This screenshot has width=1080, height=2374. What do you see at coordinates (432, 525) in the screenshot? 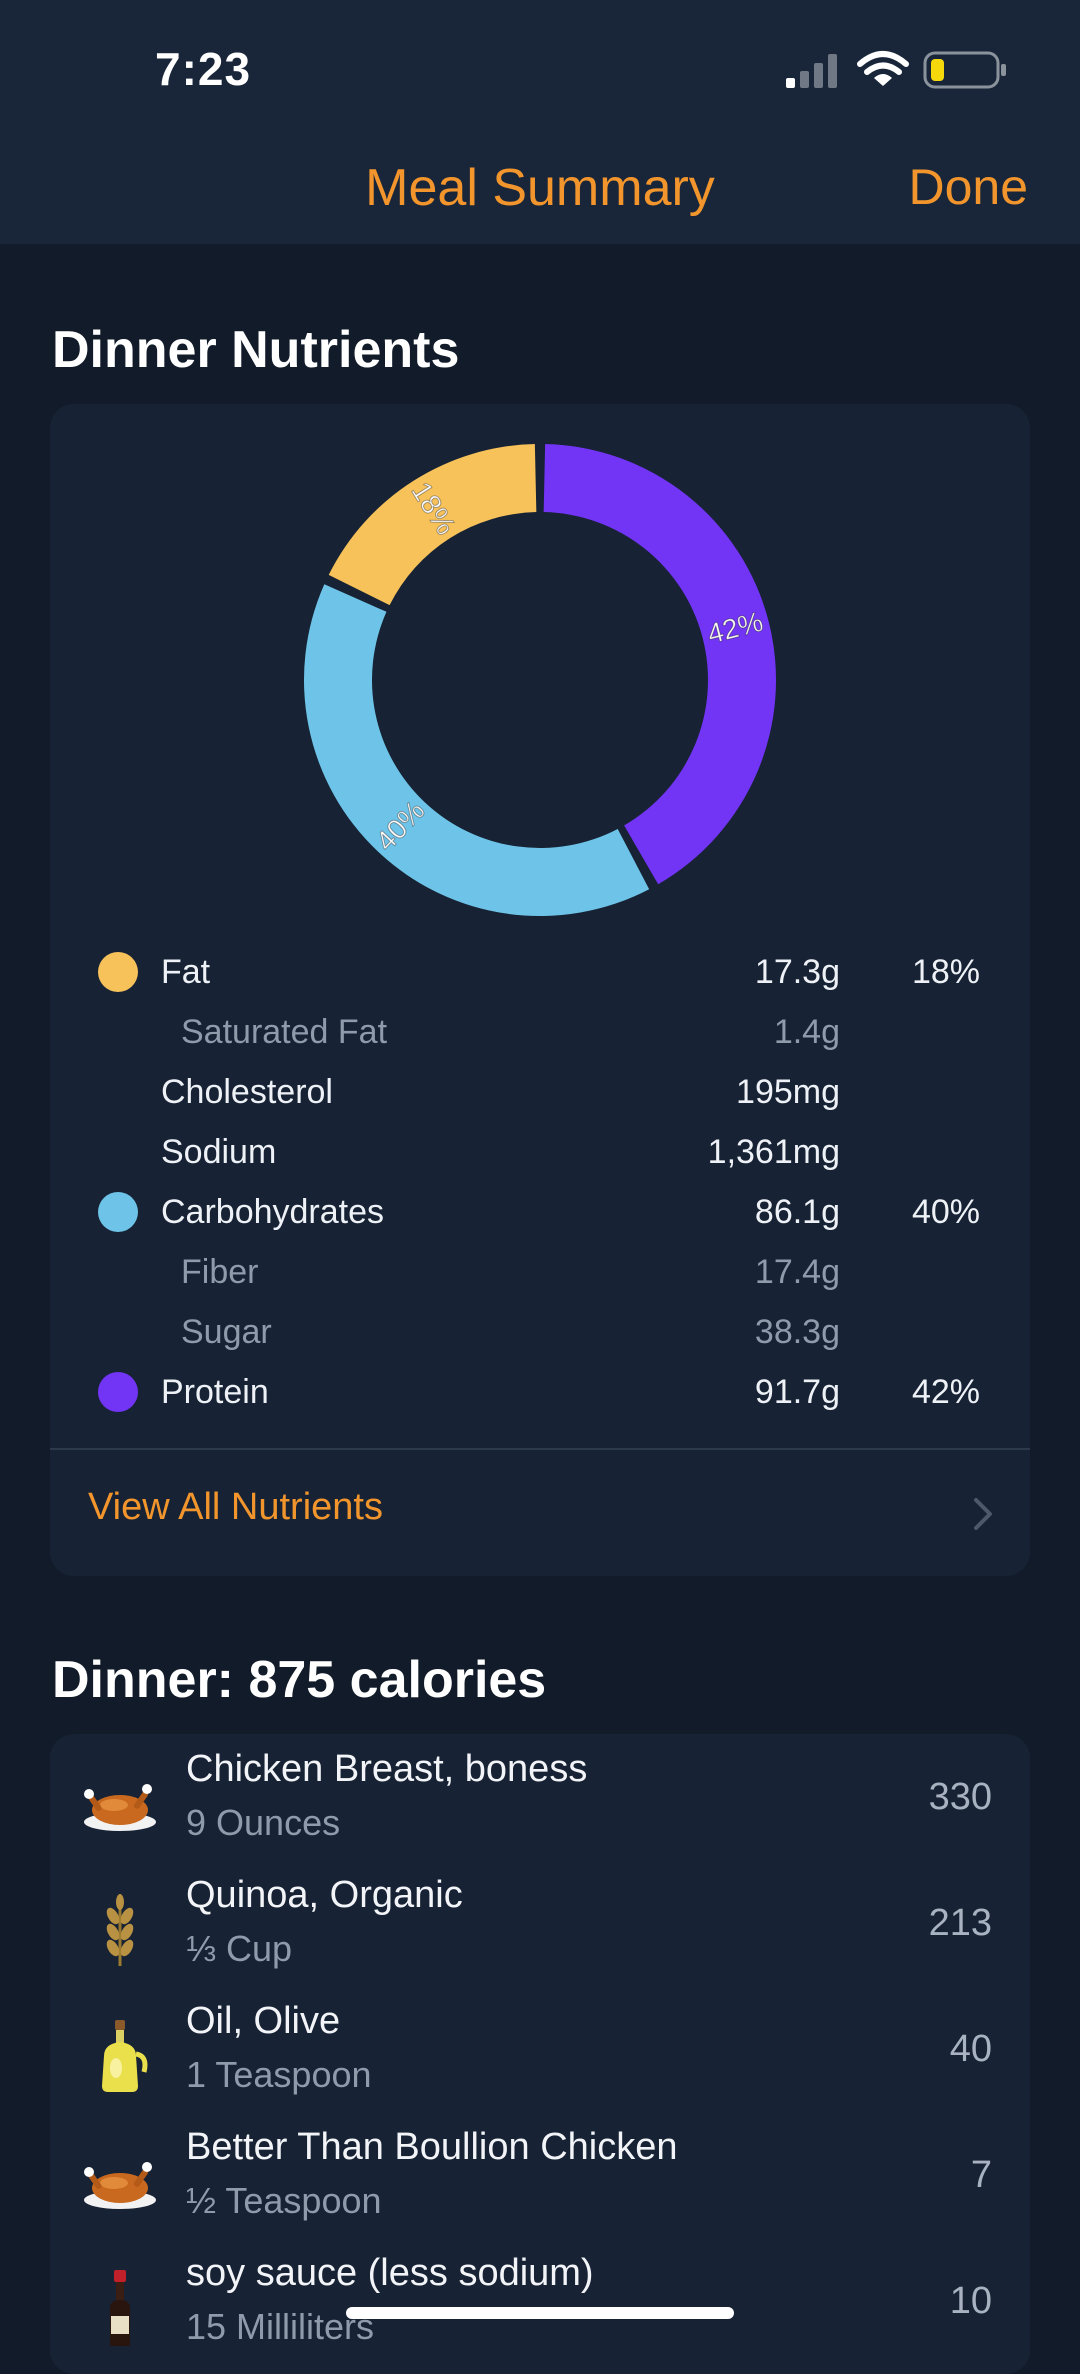
I see `donut-slice-fat` at bounding box center [432, 525].